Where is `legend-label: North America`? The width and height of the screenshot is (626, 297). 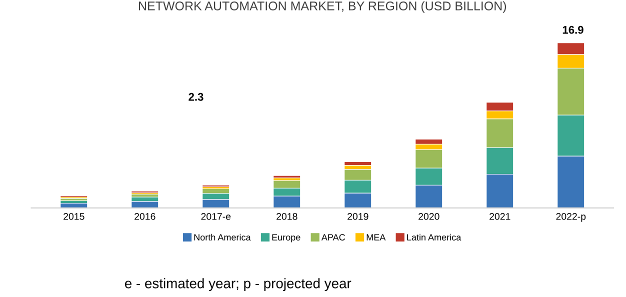
legend-label: North America is located at coordinates (222, 237).